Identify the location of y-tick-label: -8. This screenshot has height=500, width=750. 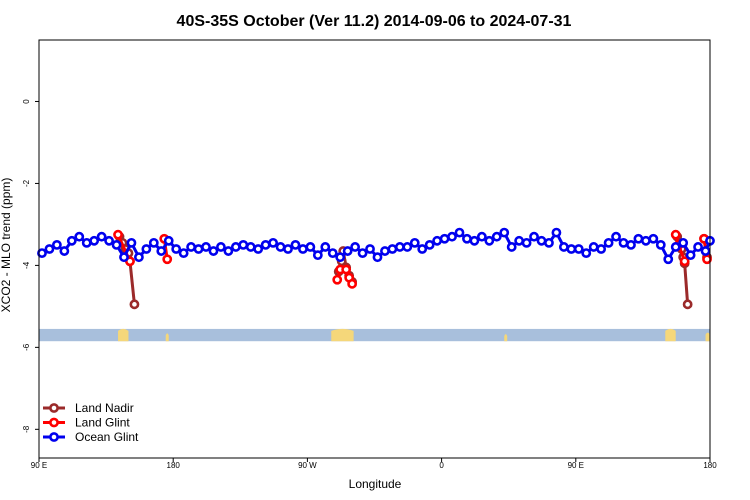
(26, 429).